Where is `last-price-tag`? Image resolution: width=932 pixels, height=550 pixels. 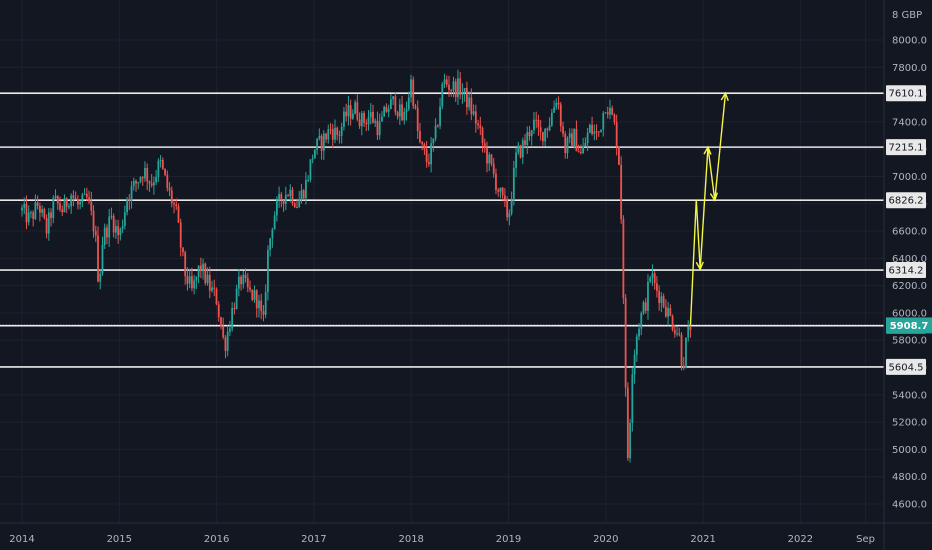
last-price-tag is located at coordinates (909, 325).